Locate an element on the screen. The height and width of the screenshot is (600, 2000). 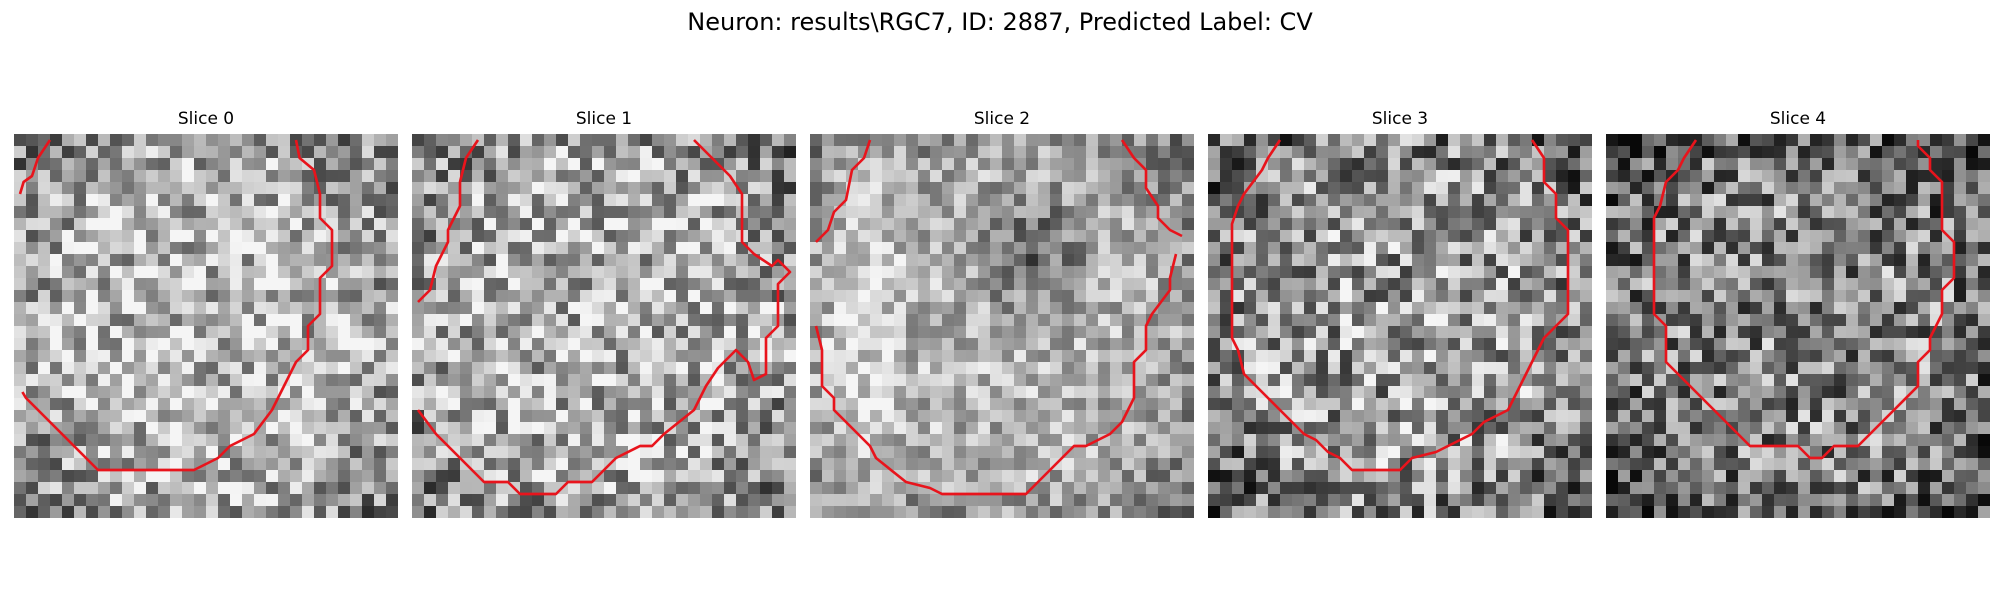
cell-contour is located at coordinates (604, 317).